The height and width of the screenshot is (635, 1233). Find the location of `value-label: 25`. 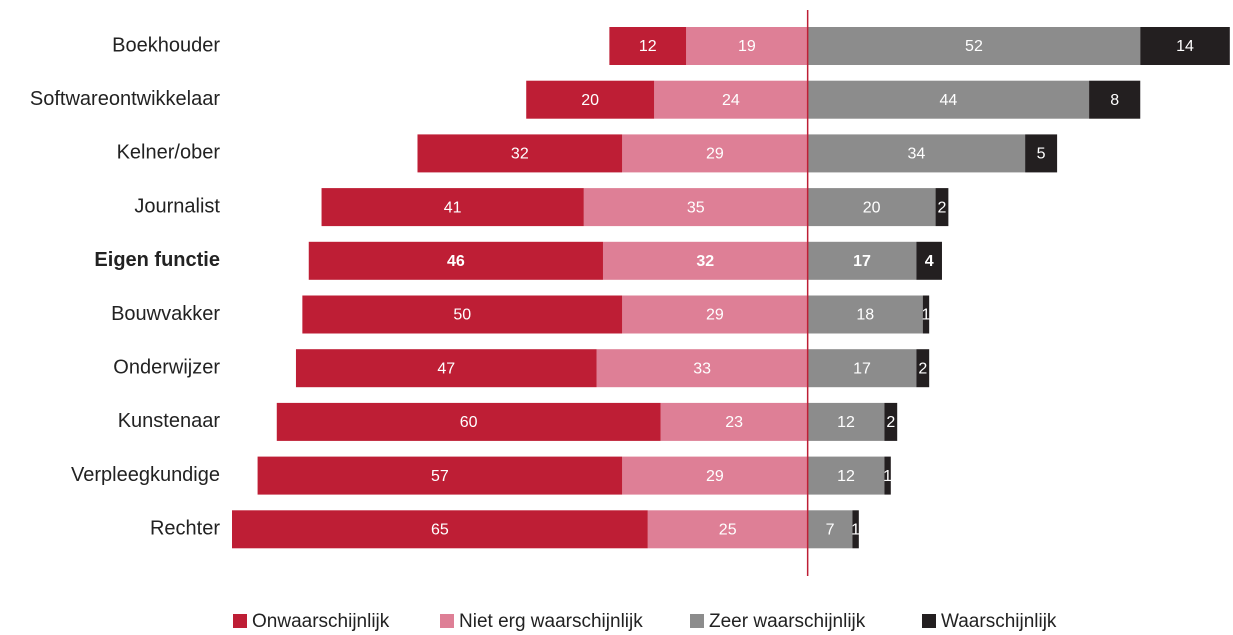

value-label: 25 is located at coordinates (728, 530).